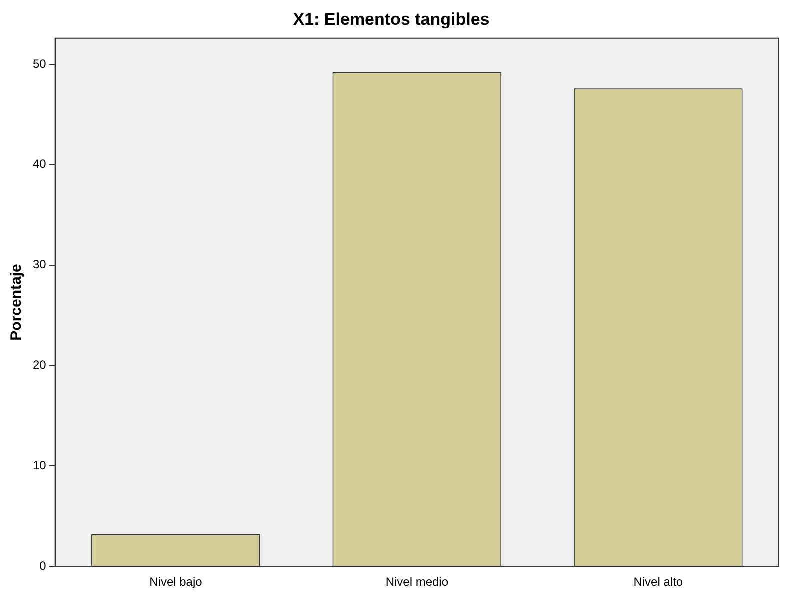  What do you see at coordinates (43, 565) in the screenshot?
I see `y-tick-label: 0` at bounding box center [43, 565].